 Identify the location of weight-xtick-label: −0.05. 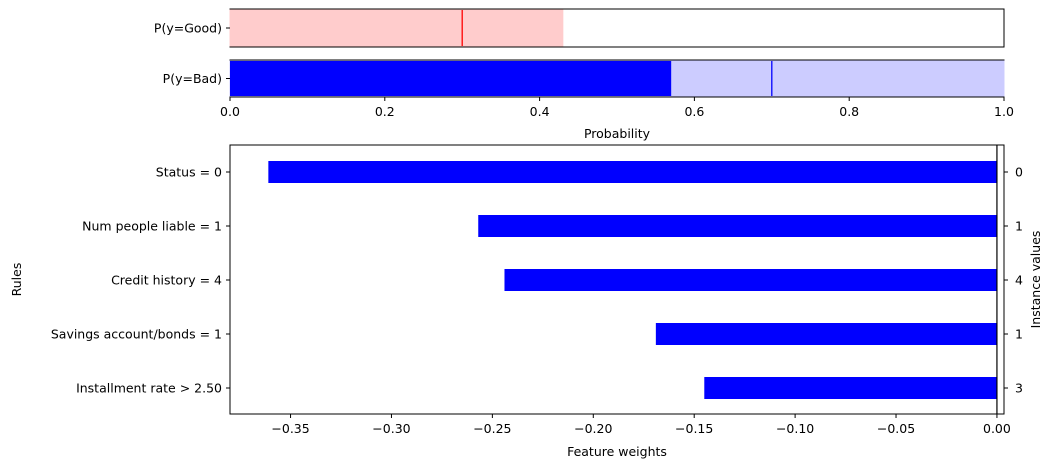
(896, 428).